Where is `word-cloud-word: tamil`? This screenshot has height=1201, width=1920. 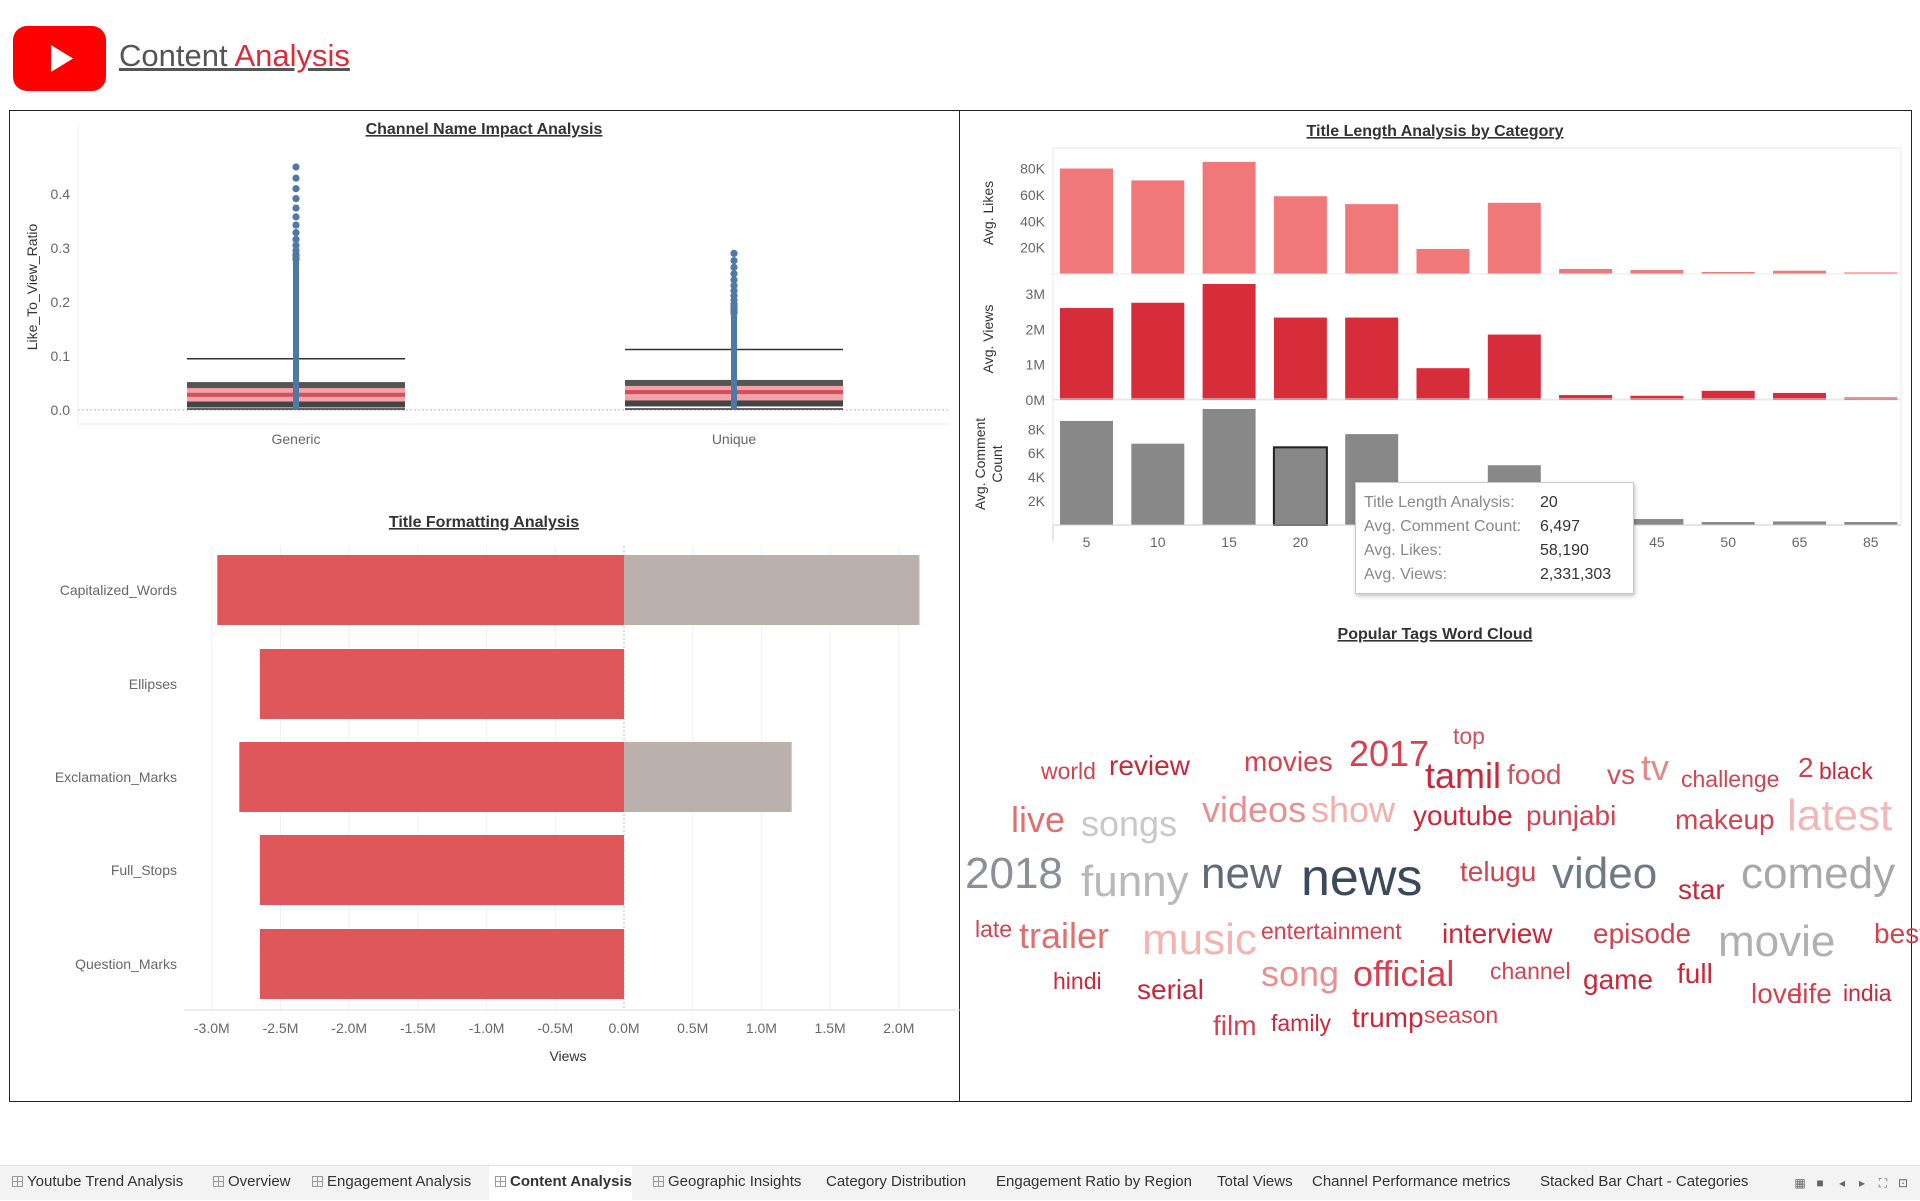 word-cloud-word: tamil is located at coordinates (1463, 775).